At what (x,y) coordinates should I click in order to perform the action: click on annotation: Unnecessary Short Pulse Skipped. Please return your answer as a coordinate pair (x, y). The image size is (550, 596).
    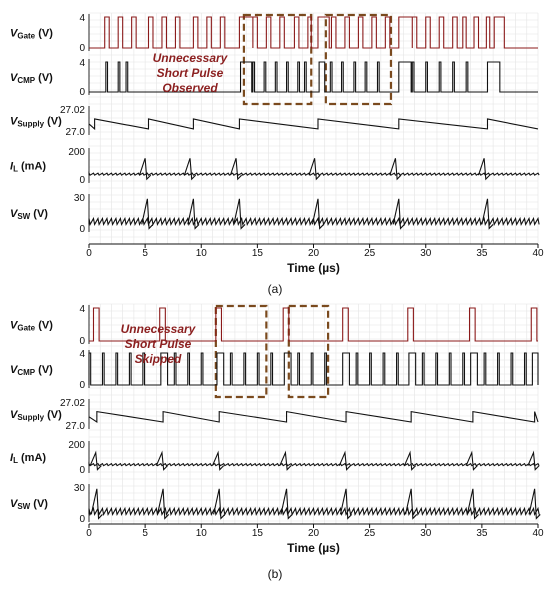
    Looking at the image, I should click on (159, 344).